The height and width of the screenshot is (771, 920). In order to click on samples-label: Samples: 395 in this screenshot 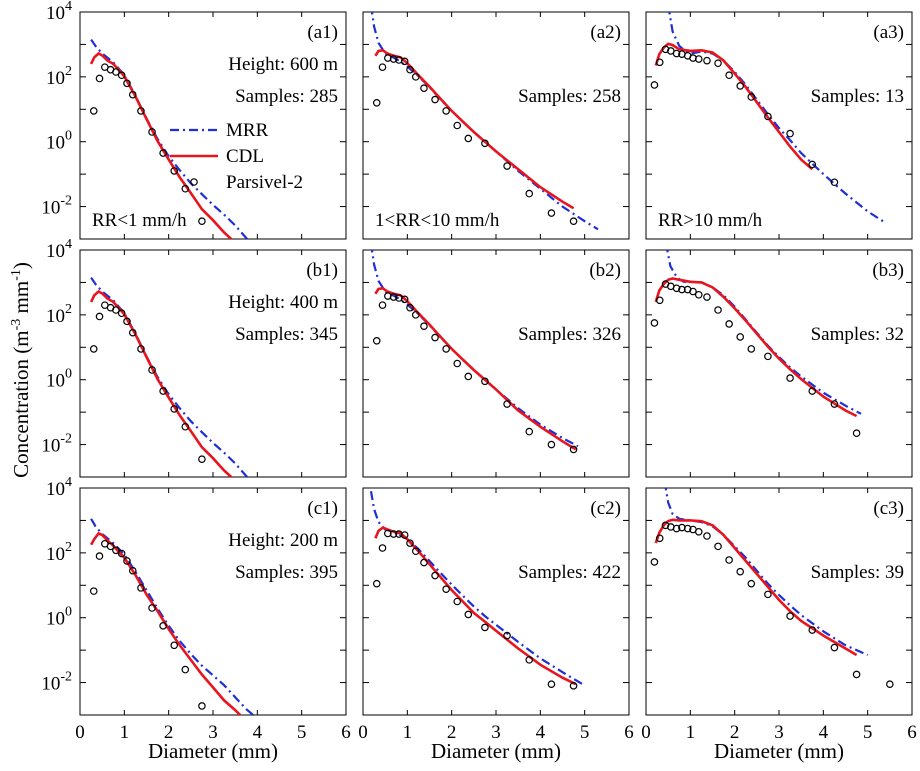, I will do `click(286, 572)`.